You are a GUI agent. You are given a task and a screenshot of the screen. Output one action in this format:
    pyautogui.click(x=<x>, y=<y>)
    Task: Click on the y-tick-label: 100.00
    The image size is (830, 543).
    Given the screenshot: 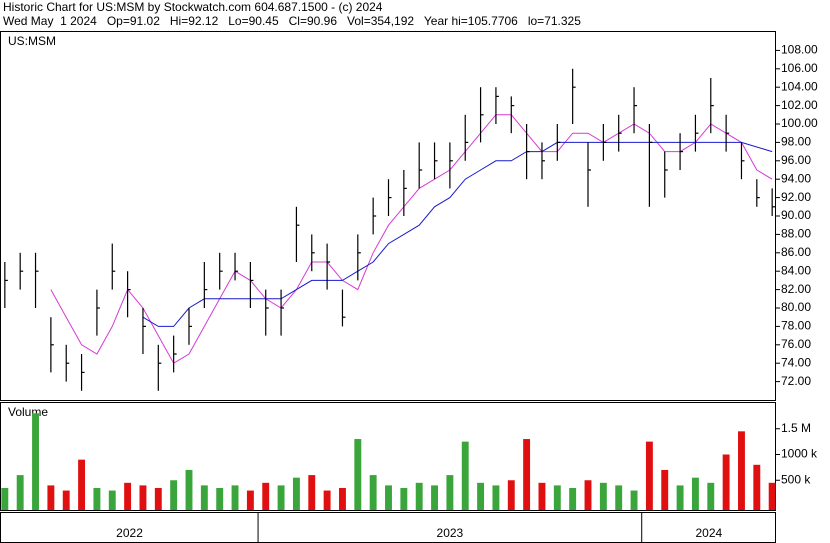 What is the action you would take?
    pyautogui.click(x=799, y=123)
    